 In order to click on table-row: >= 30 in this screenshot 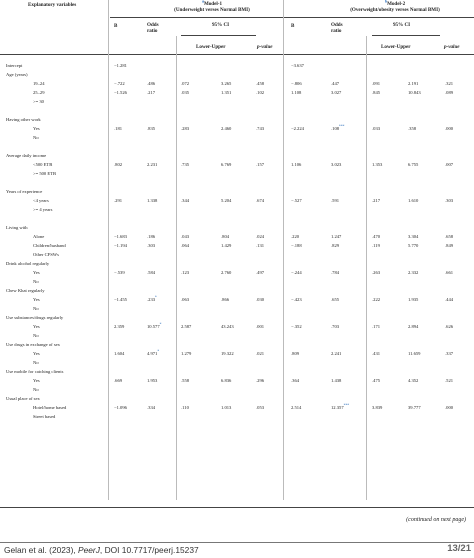, I will do `click(237, 101)`.